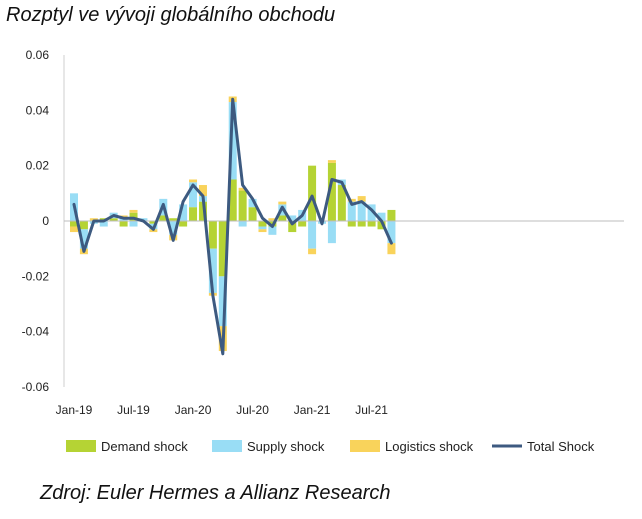 This screenshot has height=519, width=642. Describe the element at coordinates (133, 410) in the screenshot. I see `x-tick-label: Jul-19` at that location.